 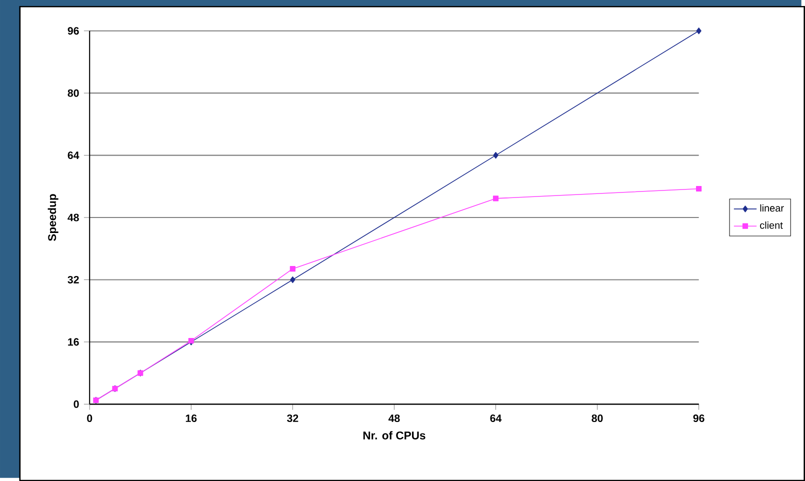 I want to click on x-tick-label: 32, so click(x=292, y=418).